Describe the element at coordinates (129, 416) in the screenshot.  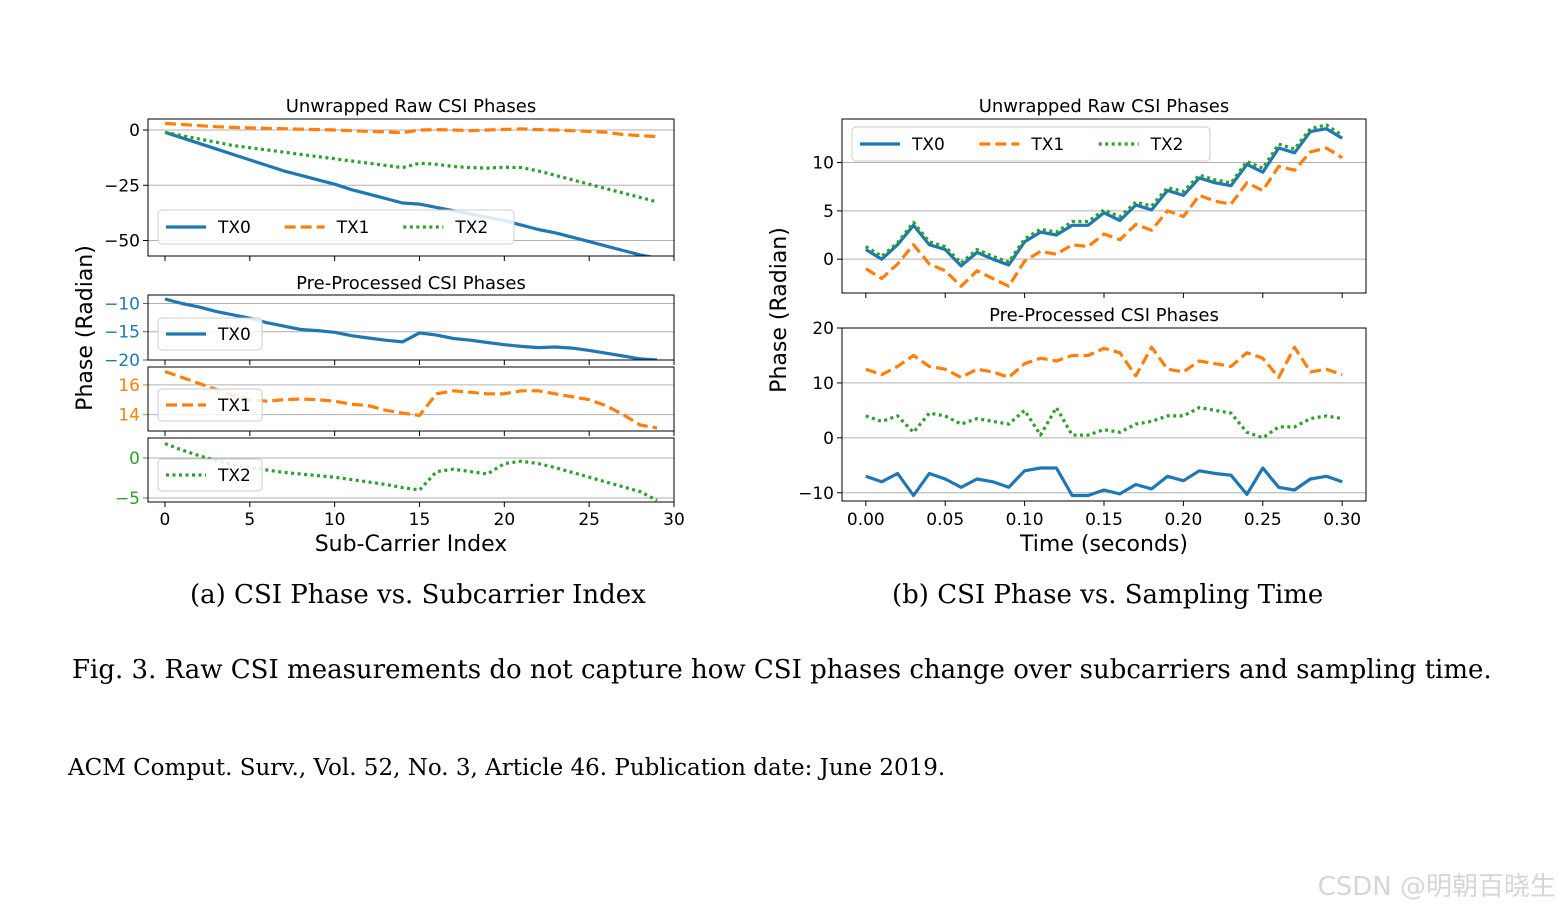
I see `y-tick-label: 14` at that location.